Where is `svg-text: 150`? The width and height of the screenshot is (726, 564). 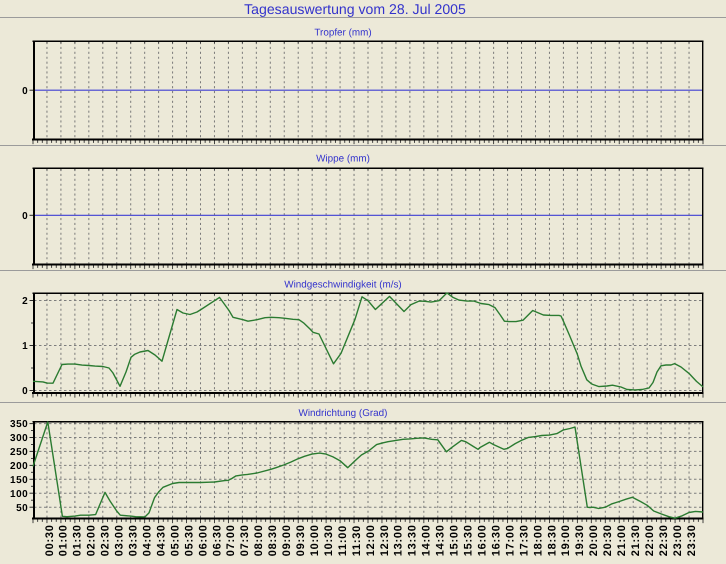 svg-text: 150 is located at coordinates (19, 480).